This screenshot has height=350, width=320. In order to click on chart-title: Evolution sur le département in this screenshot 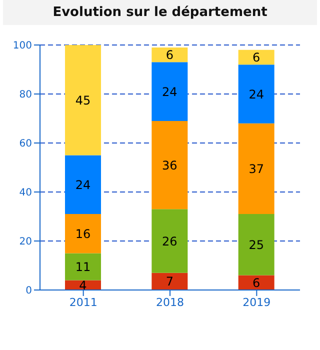, I will do `click(160, 12)`.